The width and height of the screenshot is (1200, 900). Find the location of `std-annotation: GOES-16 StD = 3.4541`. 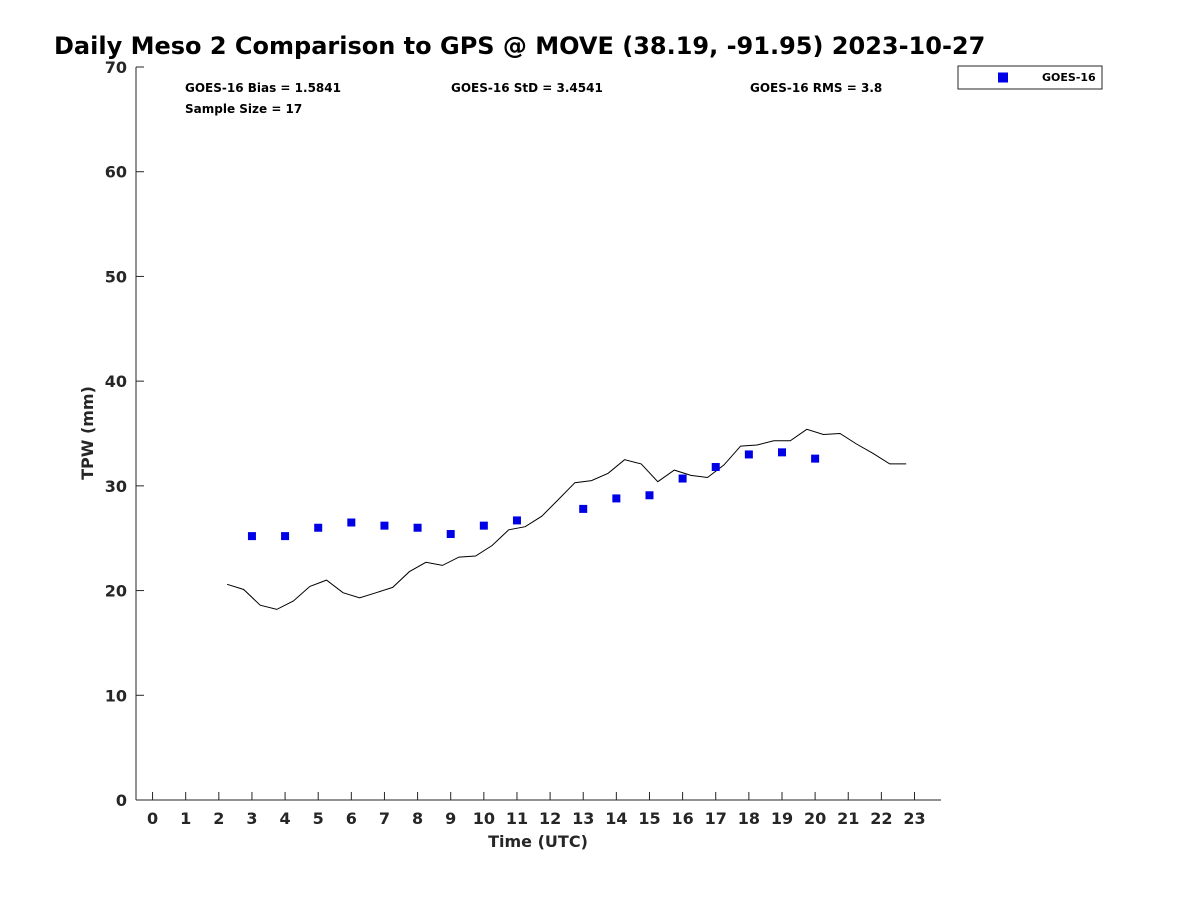

std-annotation: GOES-16 StD = 3.4541 is located at coordinates (527, 88).